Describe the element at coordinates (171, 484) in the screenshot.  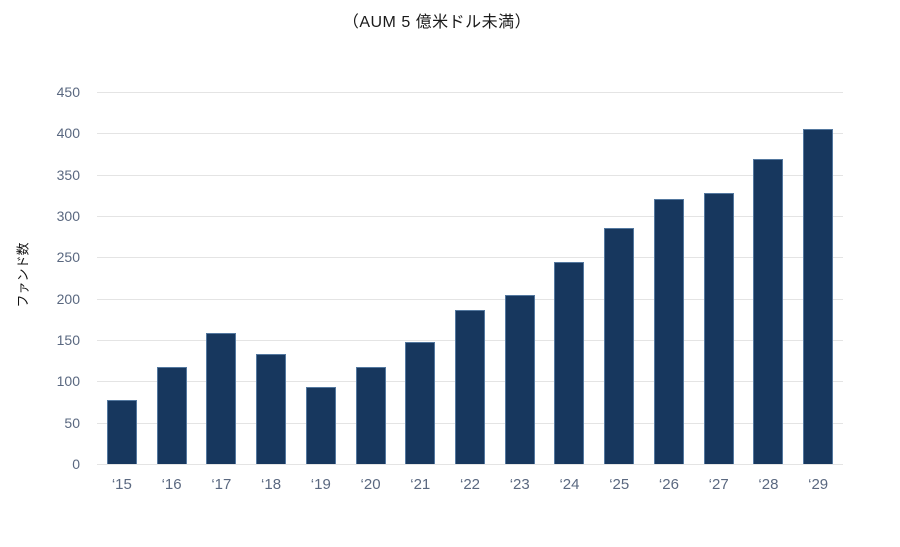
I see `x-tick-label: ‘16` at that location.